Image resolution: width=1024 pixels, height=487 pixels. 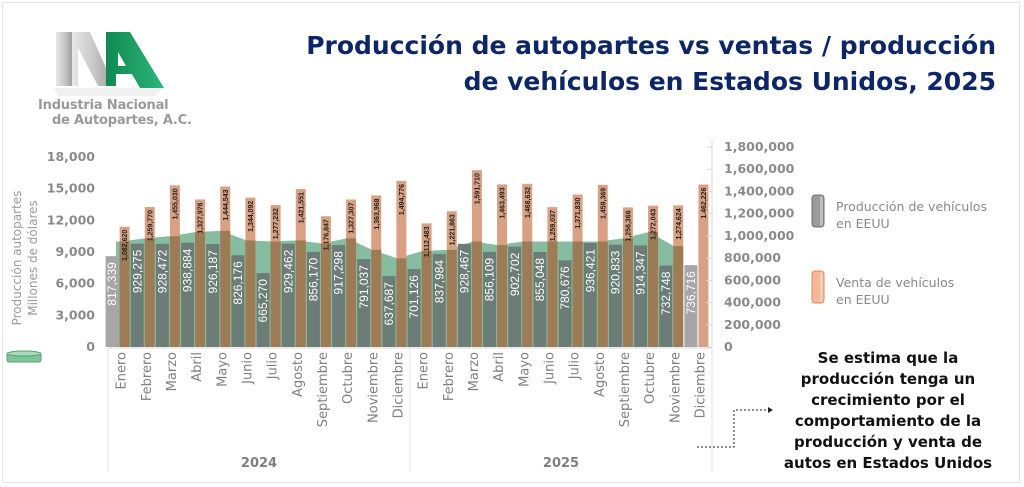 I want to click on venta-data-label: 1,327,307, so click(x=352, y=217).